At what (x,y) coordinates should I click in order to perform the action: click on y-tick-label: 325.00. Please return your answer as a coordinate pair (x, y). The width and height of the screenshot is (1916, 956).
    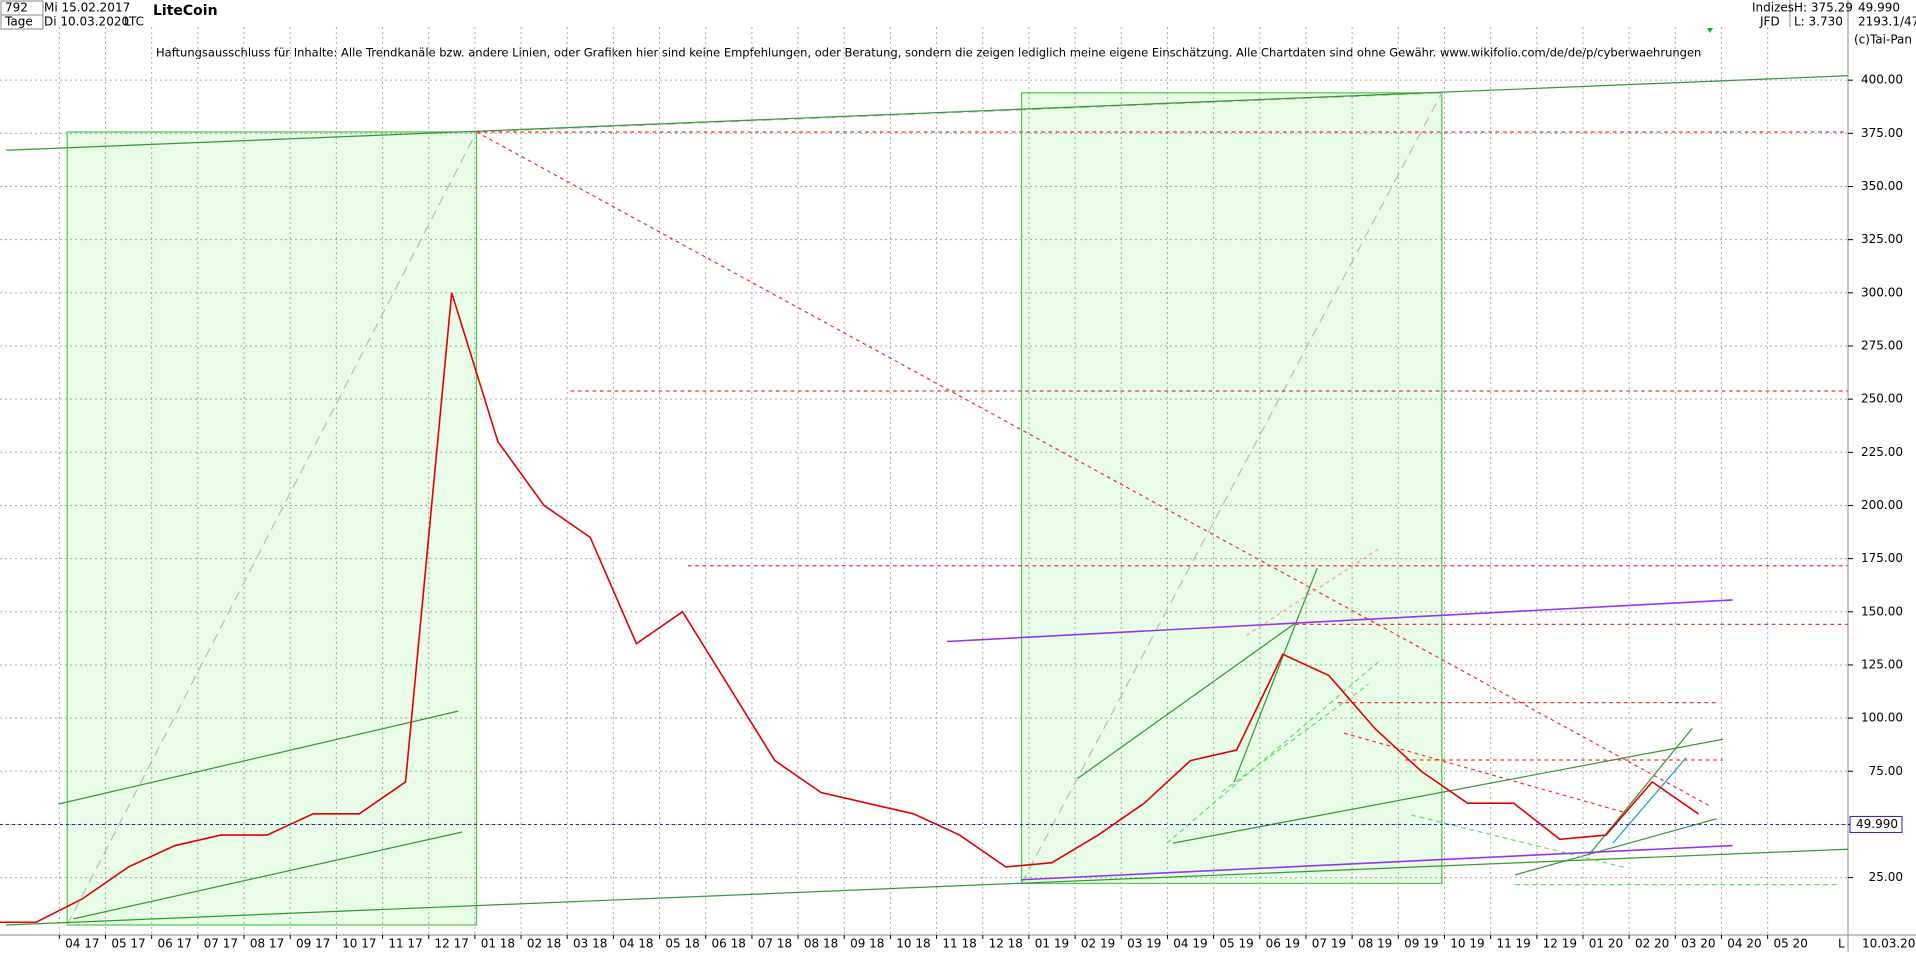
    Looking at the image, I should click on (1882, 239).